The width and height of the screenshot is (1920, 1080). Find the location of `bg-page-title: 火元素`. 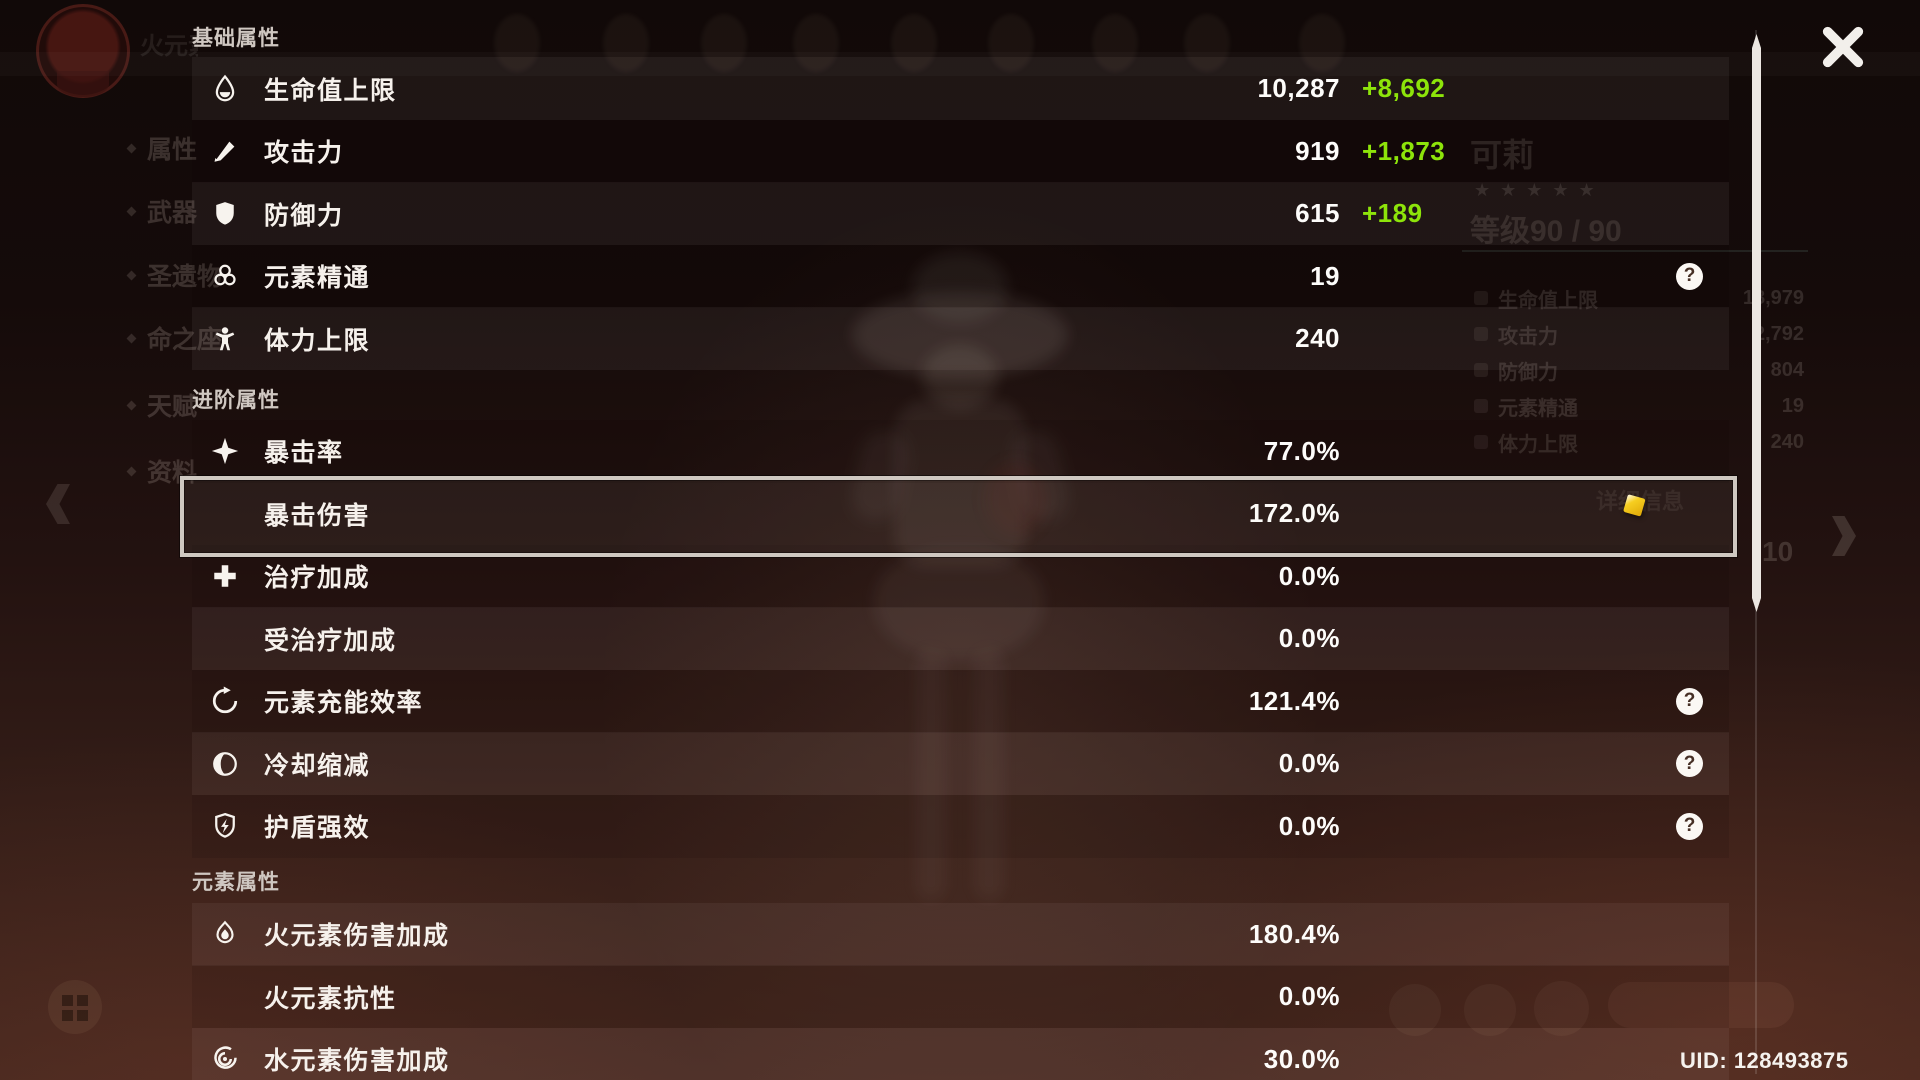

bg-page-title: 火元素 is located at coordinates (169, 46).